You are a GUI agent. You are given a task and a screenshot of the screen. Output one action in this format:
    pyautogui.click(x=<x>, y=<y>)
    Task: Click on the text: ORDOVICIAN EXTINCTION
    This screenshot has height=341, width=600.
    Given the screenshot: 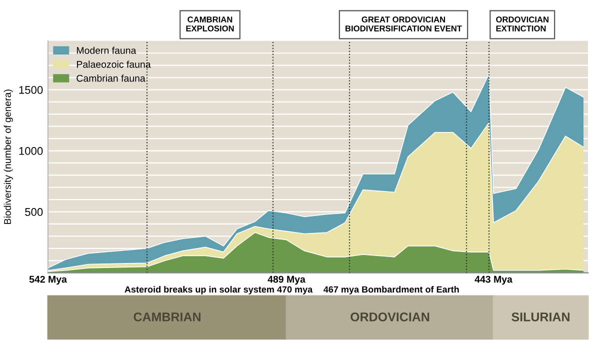 What is the action you would take?
    pyautogui.click(x=522, y=24)
    